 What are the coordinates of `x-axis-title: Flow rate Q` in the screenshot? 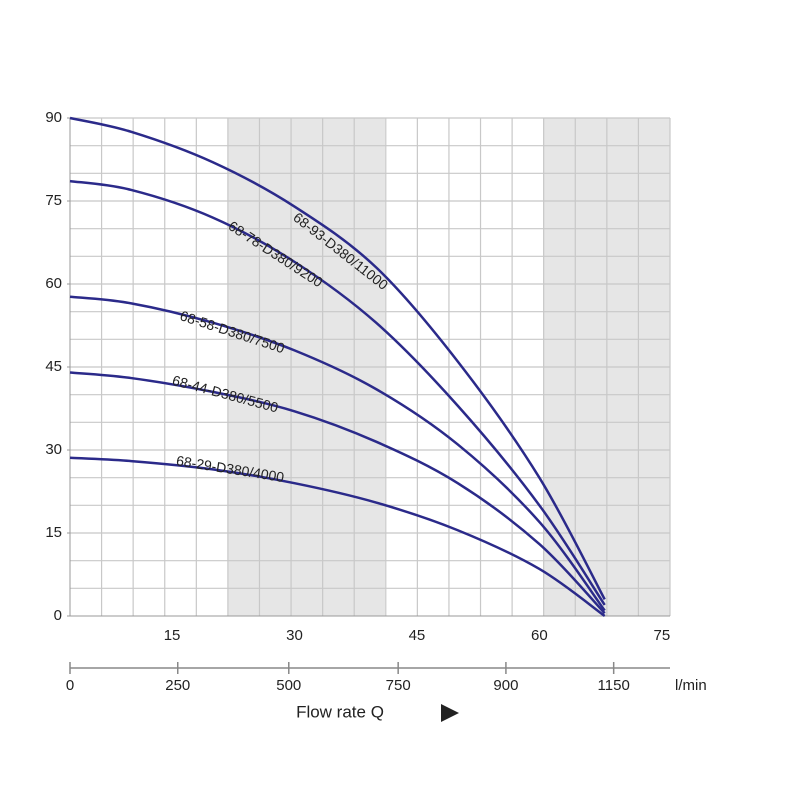 It's located at (340, 711).